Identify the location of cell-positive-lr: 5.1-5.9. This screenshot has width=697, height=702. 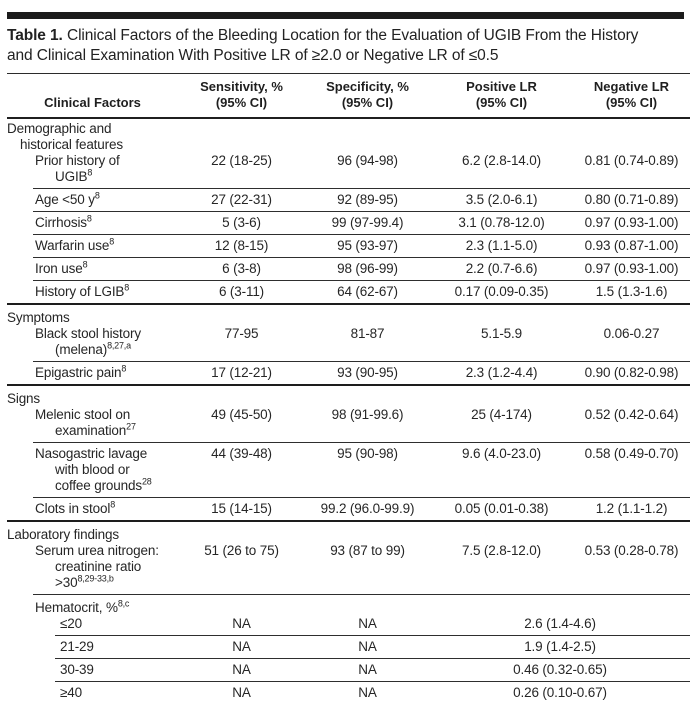
(501, 333).